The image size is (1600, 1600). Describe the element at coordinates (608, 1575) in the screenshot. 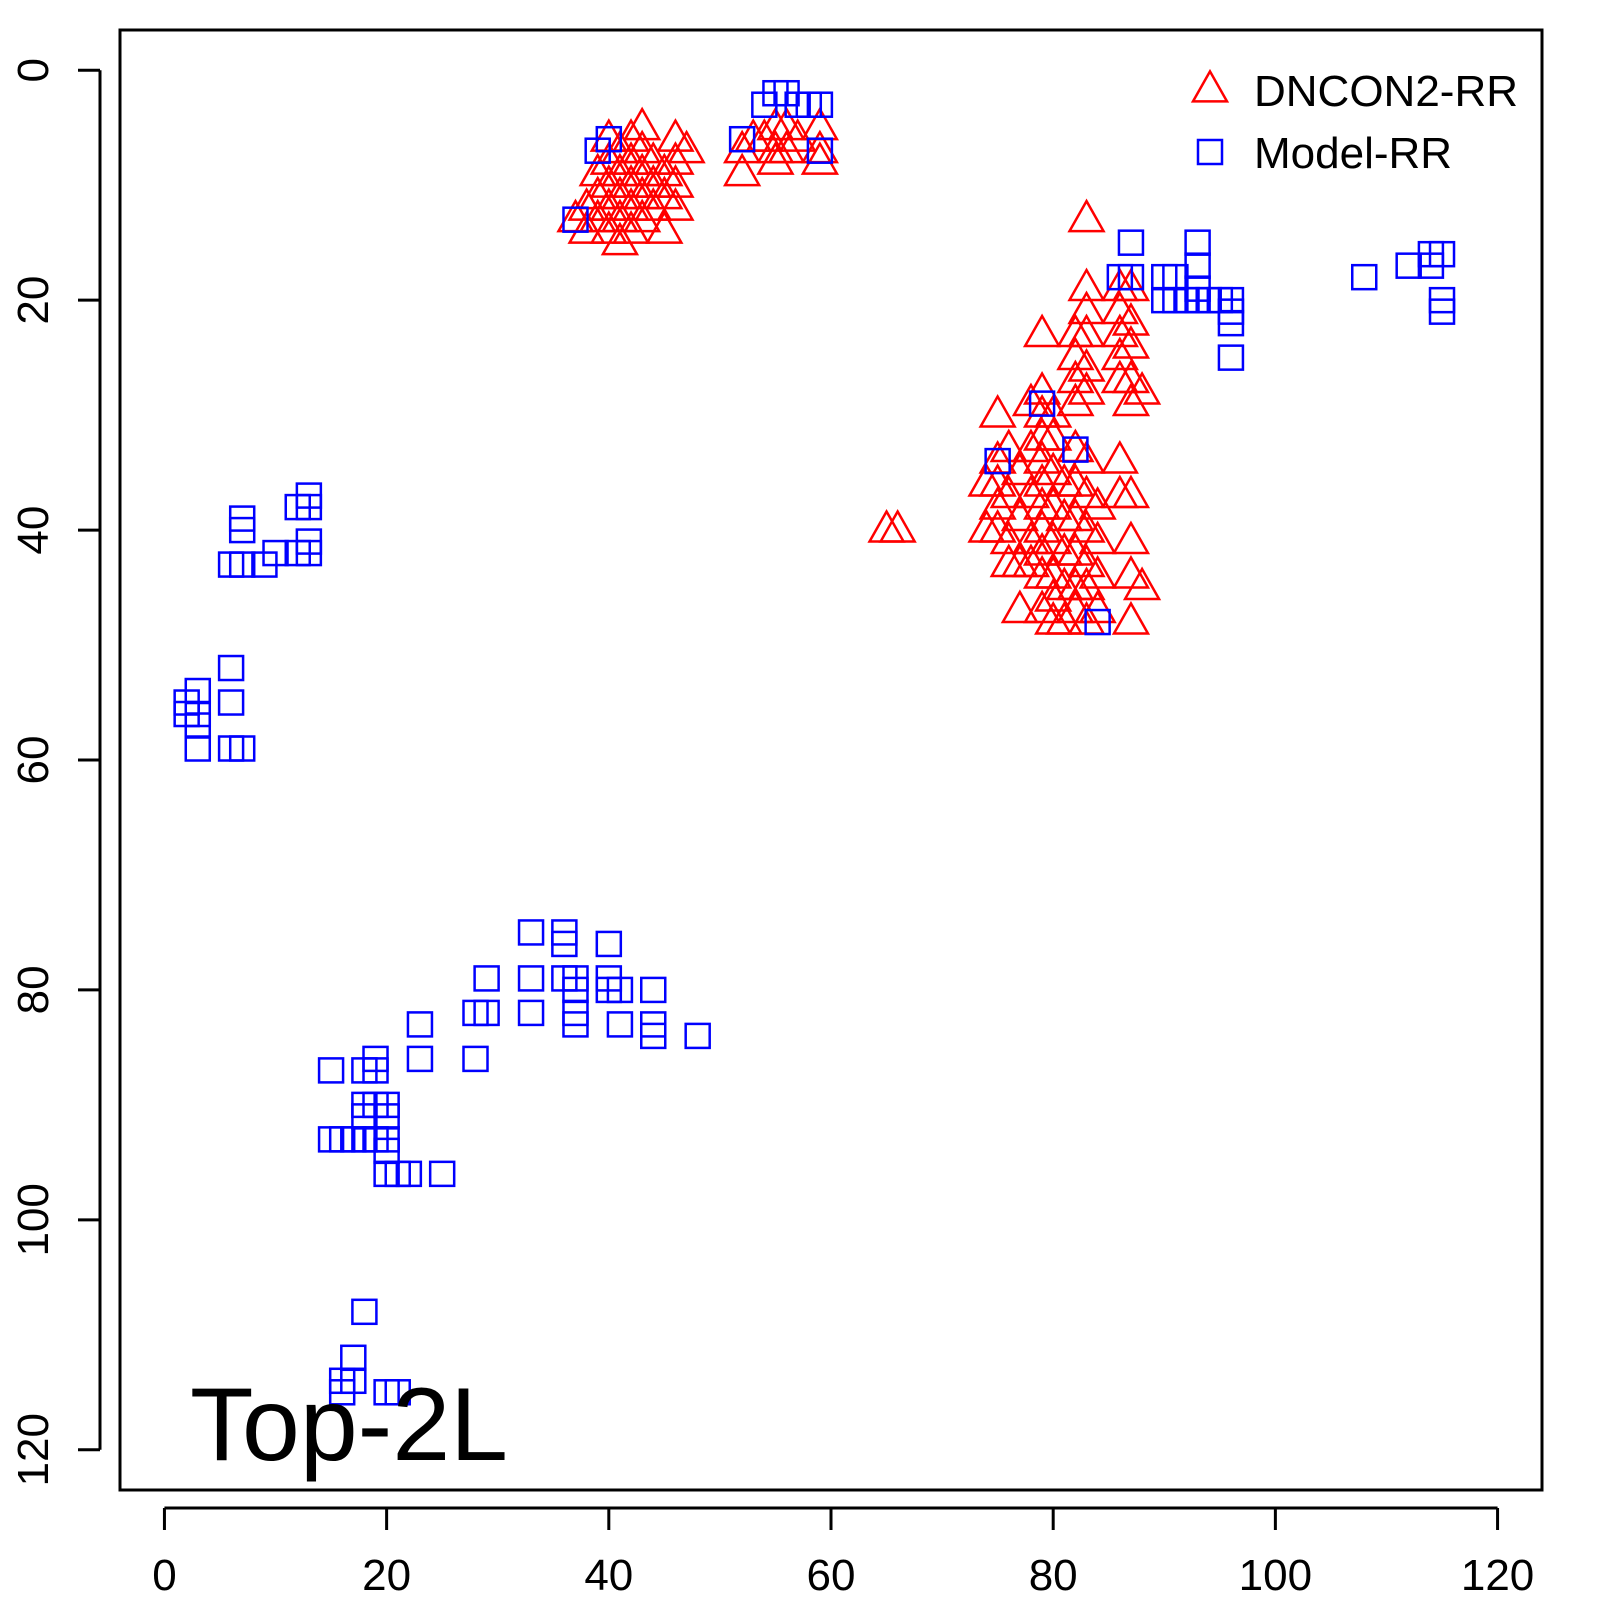

I see `x-tick-label: 40` at that location.